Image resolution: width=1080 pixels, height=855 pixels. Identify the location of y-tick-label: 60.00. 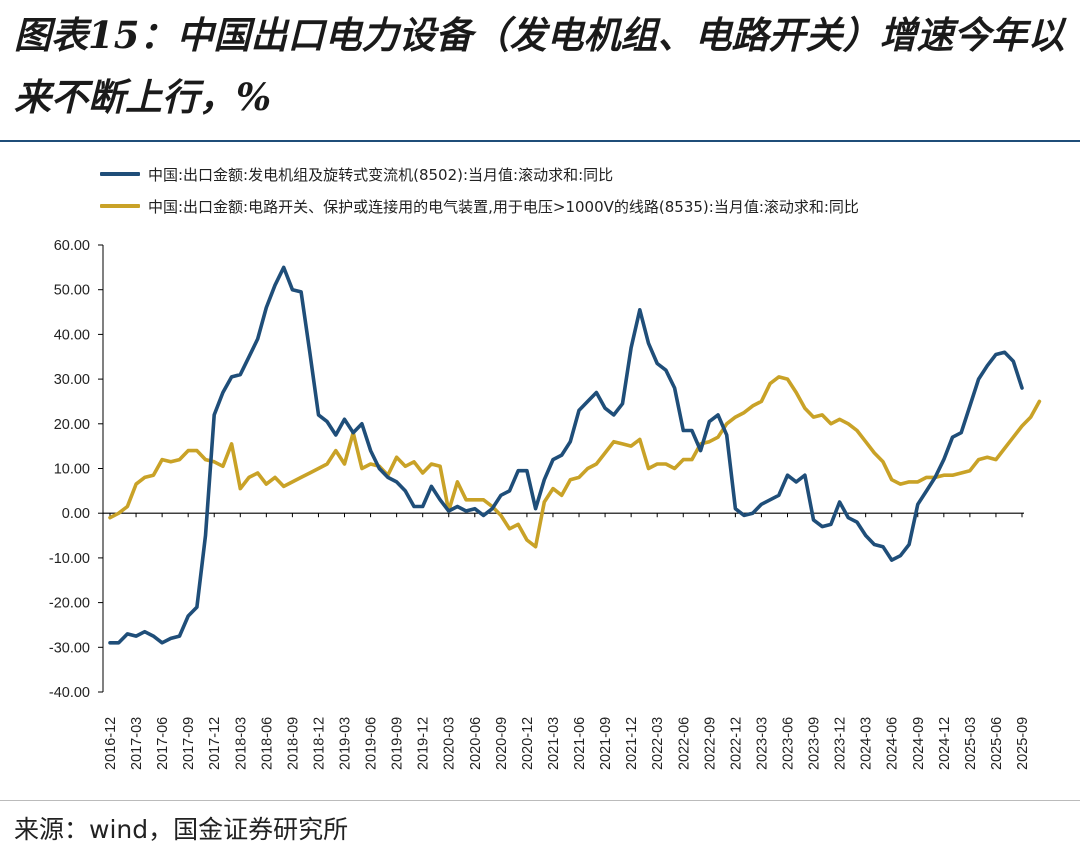
(72, 246).